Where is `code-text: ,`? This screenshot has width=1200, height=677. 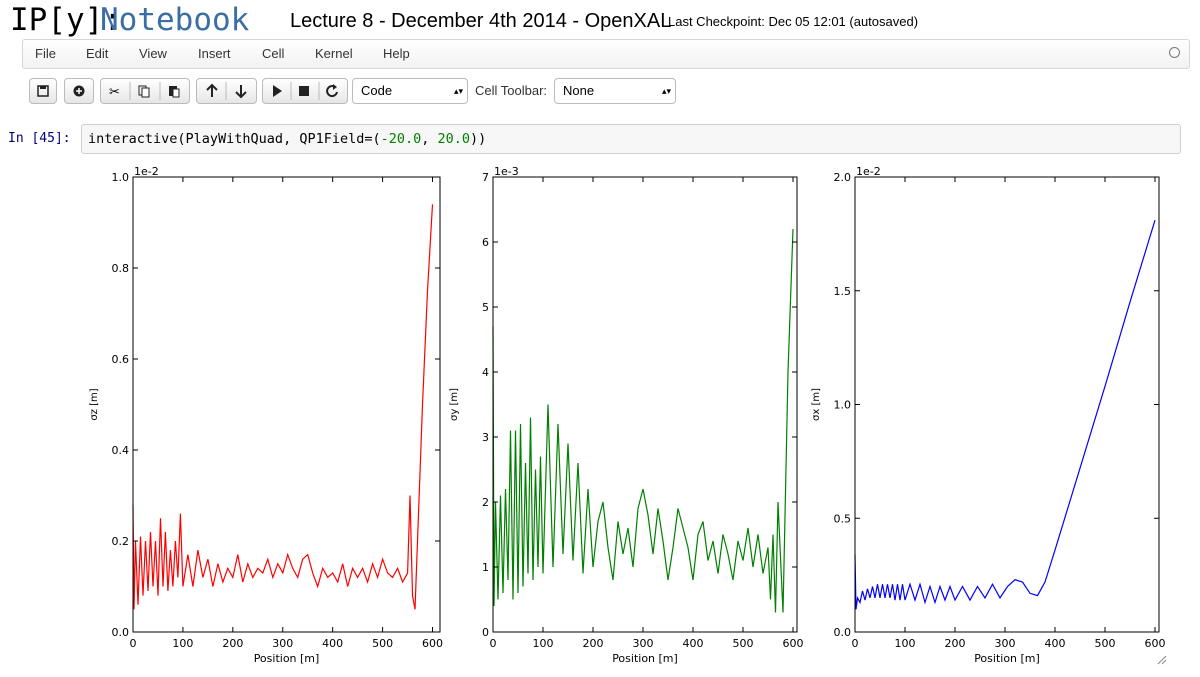 code-text: , is located at coordinates (429, 139).